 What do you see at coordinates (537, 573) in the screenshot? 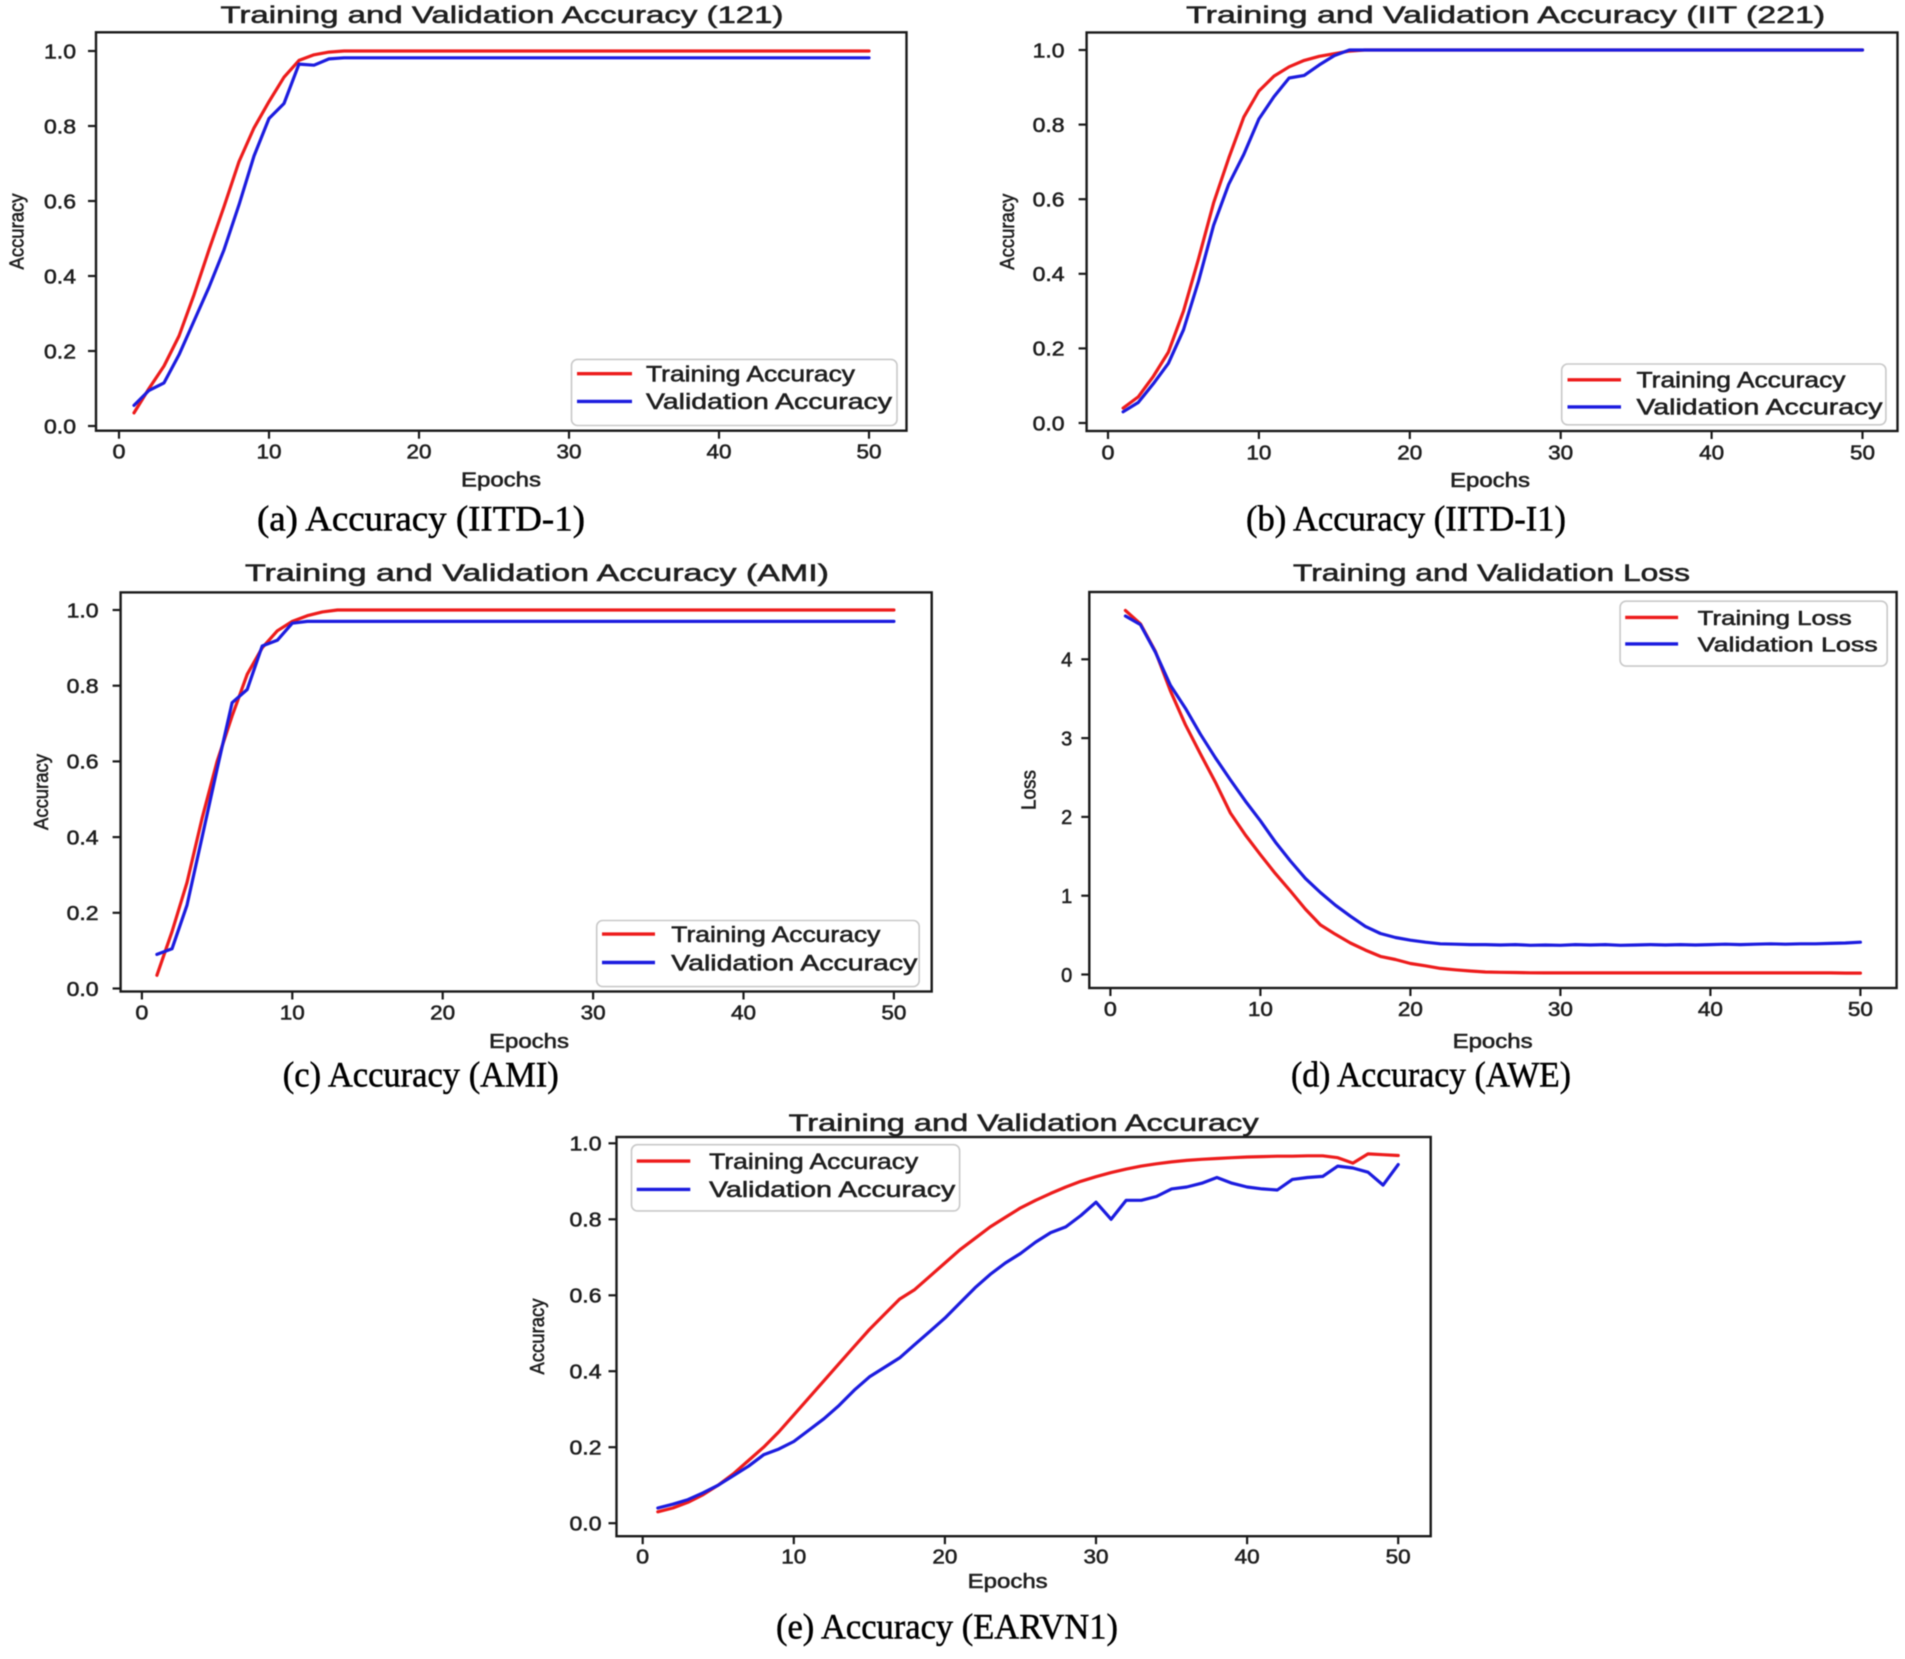
I see `svg-text:Training and Validation Accura: Training and Validation Accuracy (AMI)` at bounding box center [537, 573].